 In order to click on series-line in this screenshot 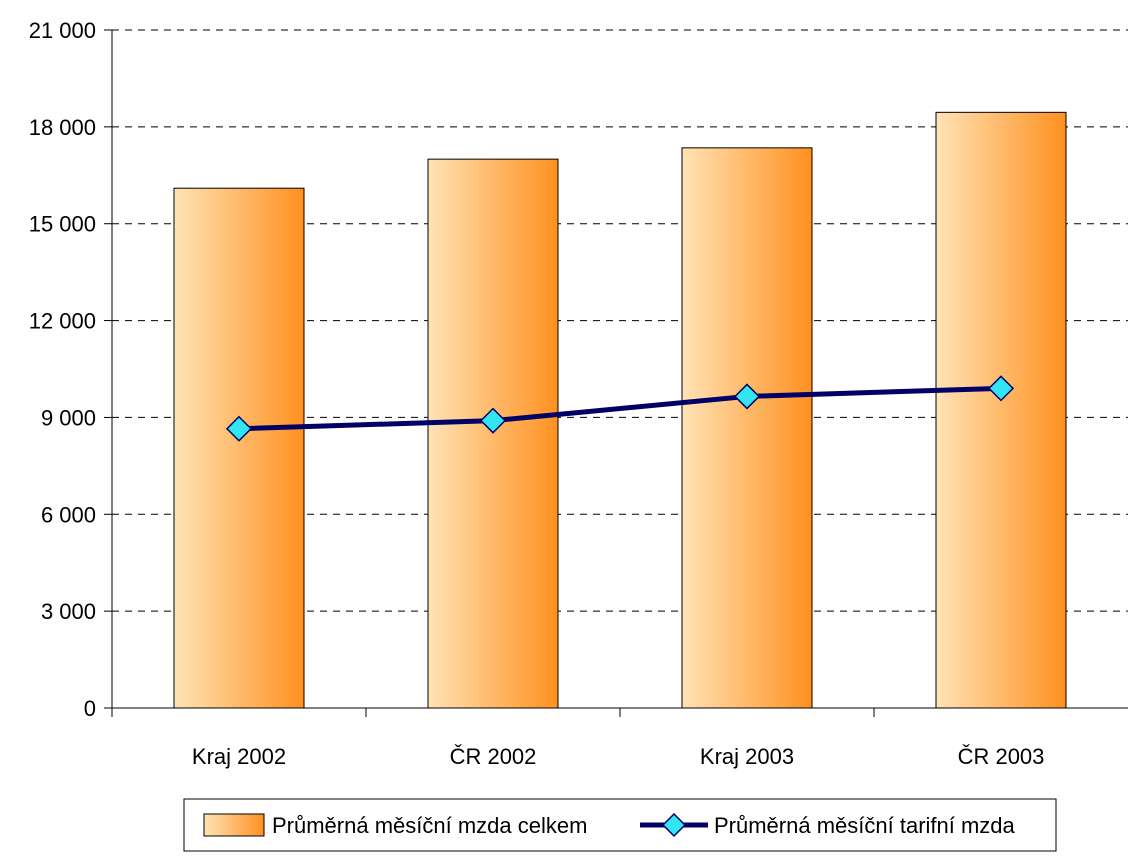, I will do `click(620, 408)`.